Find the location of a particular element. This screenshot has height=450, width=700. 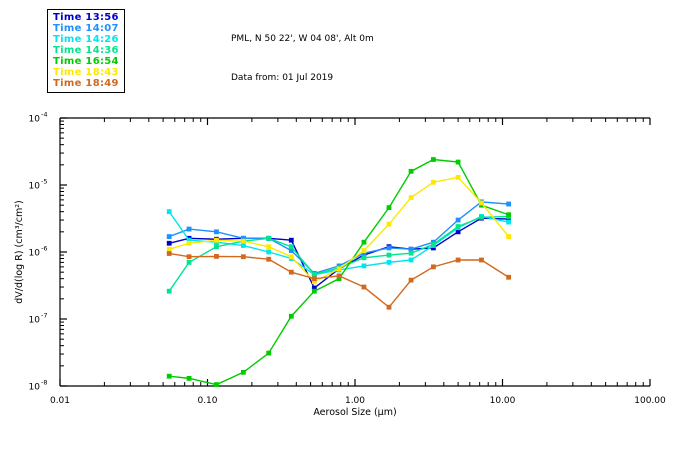

legend-entry-3: Time 14:36 is located at coordinates (86, 50).